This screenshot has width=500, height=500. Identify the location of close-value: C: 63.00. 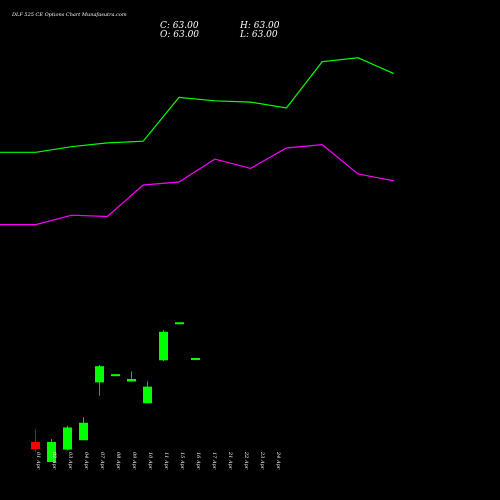
(179, 26).